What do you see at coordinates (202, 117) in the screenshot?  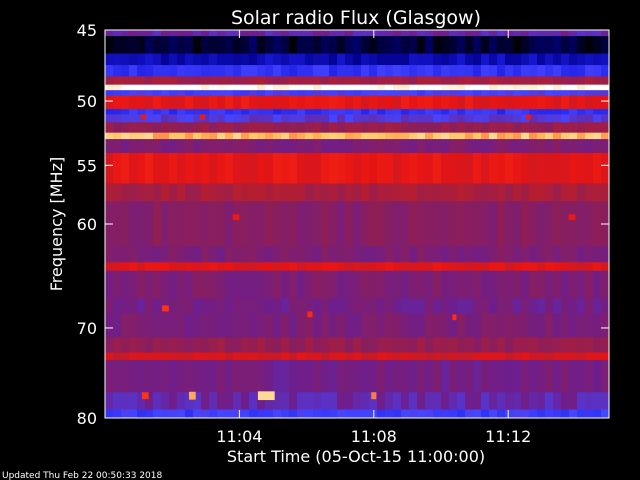 I see `burst-mark` at bounding box center [202, 117].